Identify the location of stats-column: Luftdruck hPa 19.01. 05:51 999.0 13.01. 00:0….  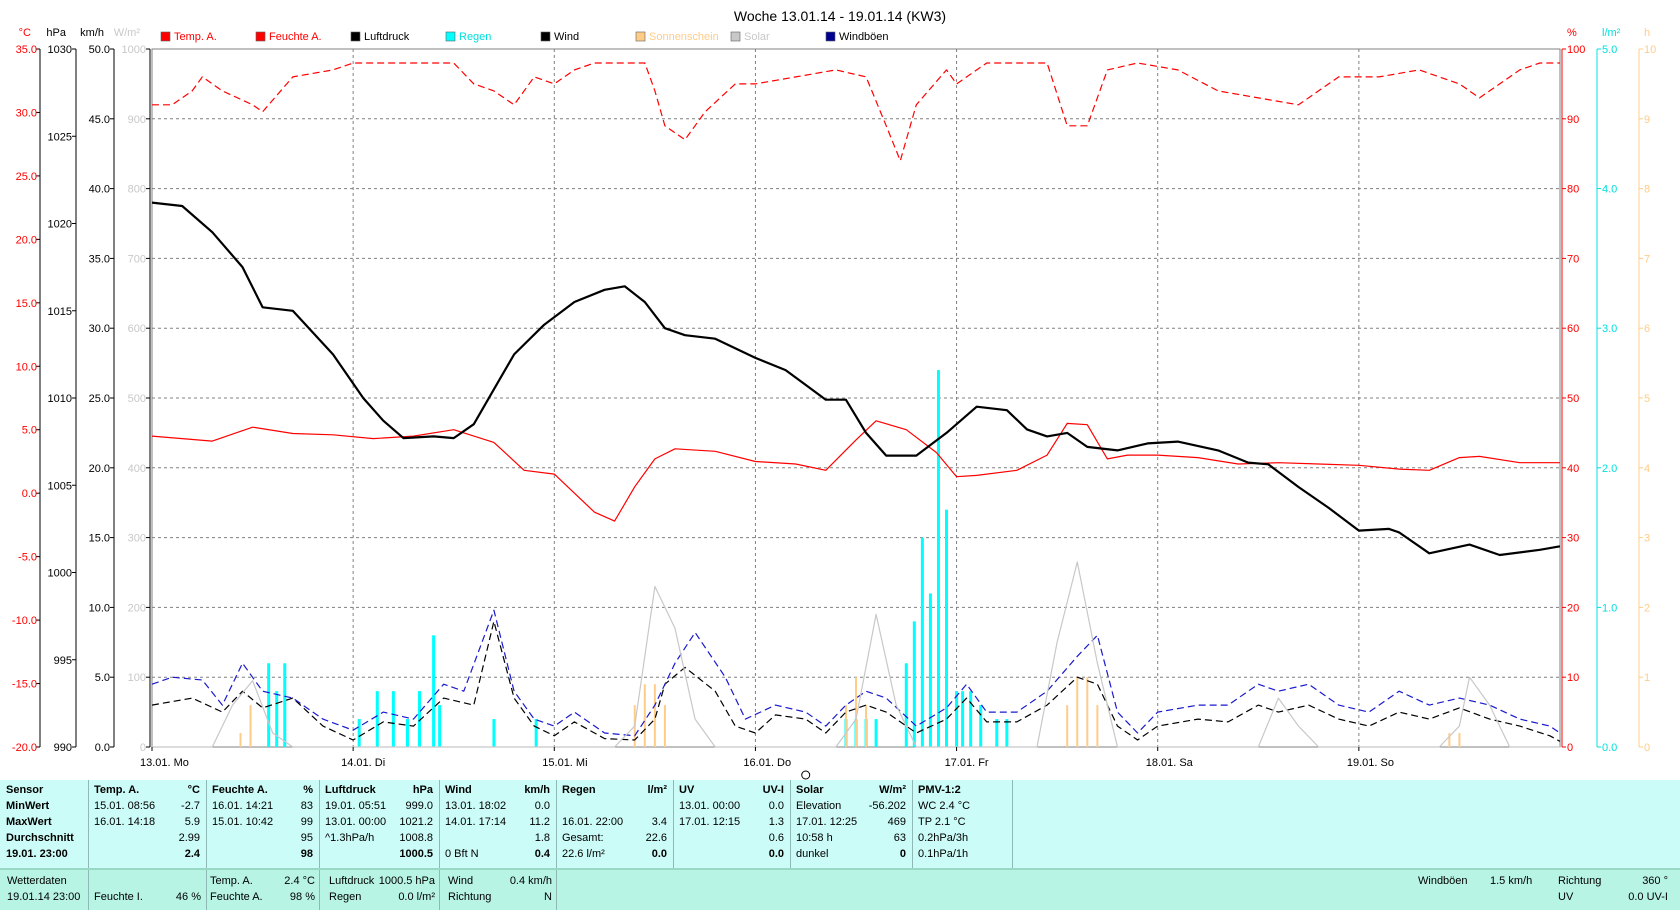
(379, 824).